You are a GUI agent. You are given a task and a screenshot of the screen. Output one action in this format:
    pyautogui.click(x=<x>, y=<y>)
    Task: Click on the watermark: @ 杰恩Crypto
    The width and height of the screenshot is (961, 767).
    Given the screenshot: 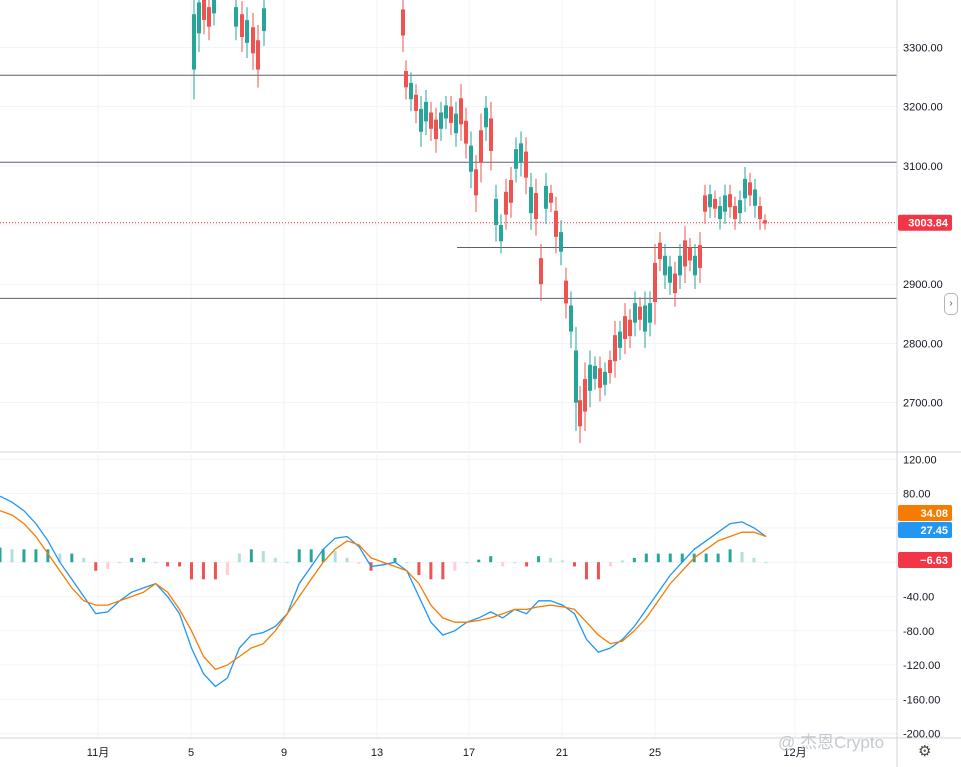 What is the action you would take?
    pyautogui.click(x=831, y=742)
    